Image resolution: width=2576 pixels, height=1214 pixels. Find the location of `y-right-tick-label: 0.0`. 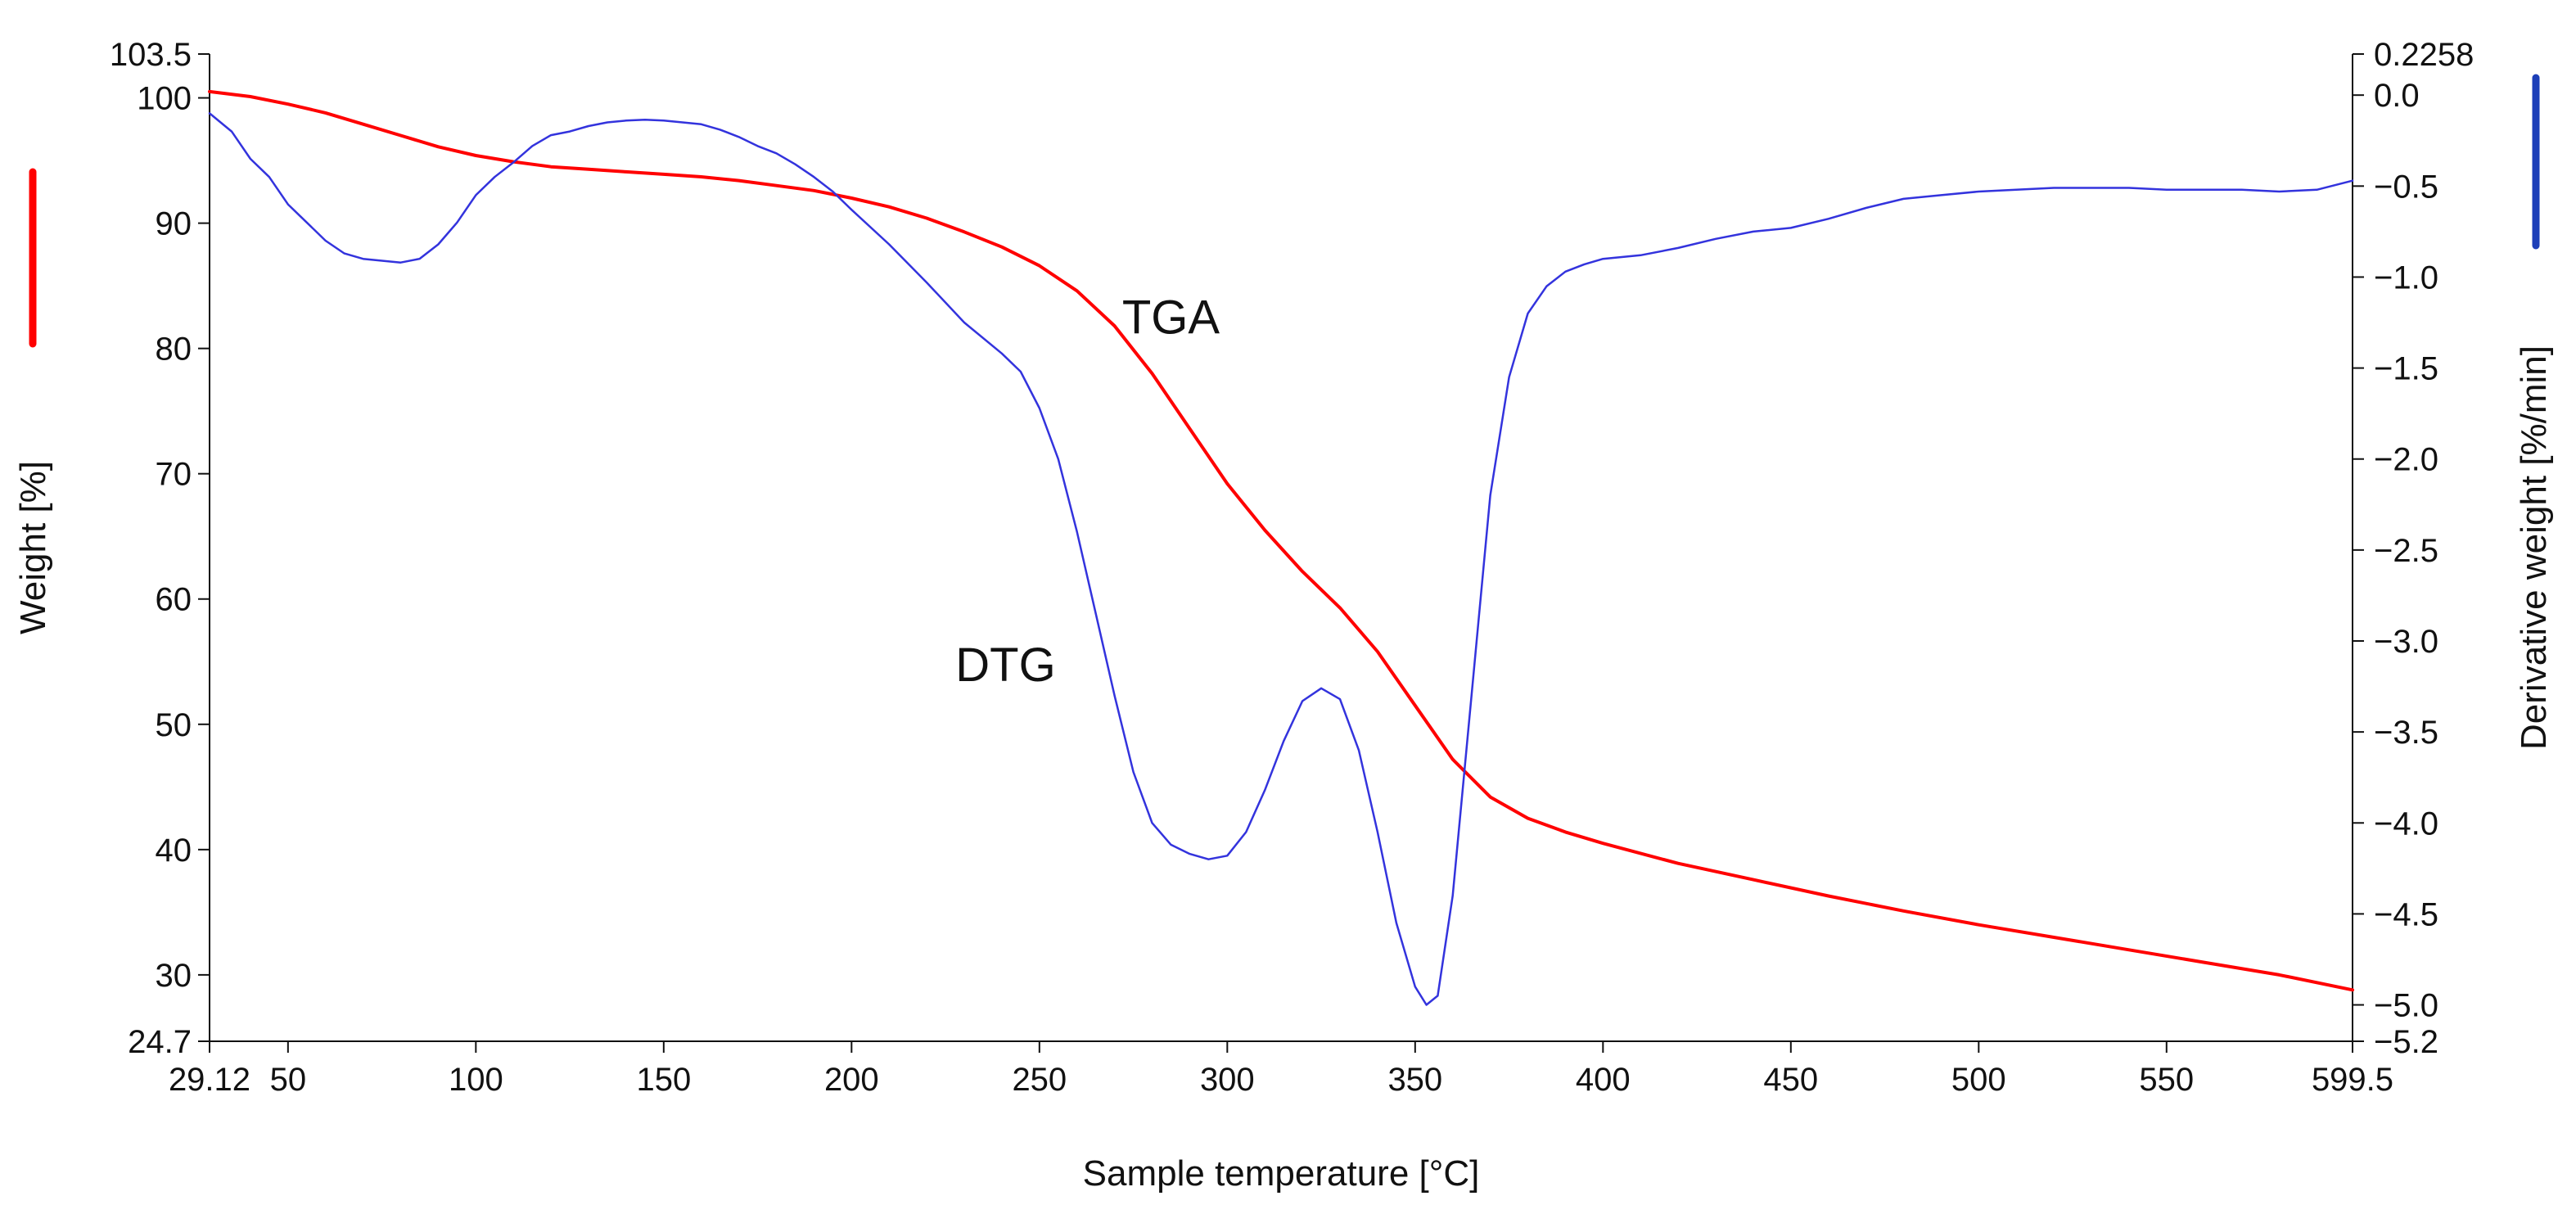

y-right-tick-label: 0.0 is located at coordinates (2397, 96).